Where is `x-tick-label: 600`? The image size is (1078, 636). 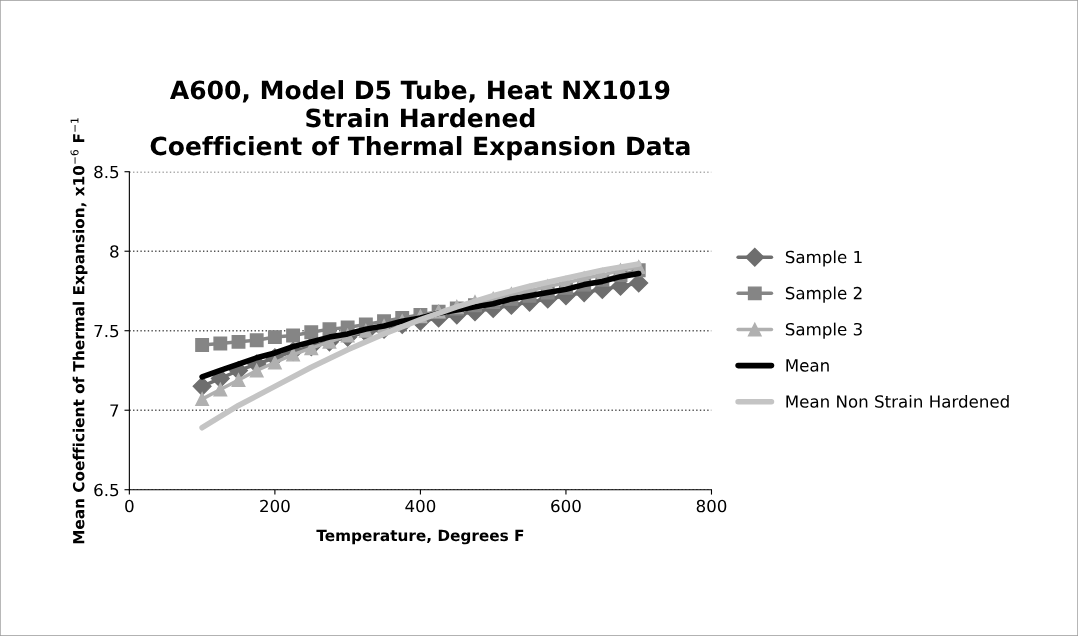 x-tick-label: 600 is located at coordinates (566, 506).